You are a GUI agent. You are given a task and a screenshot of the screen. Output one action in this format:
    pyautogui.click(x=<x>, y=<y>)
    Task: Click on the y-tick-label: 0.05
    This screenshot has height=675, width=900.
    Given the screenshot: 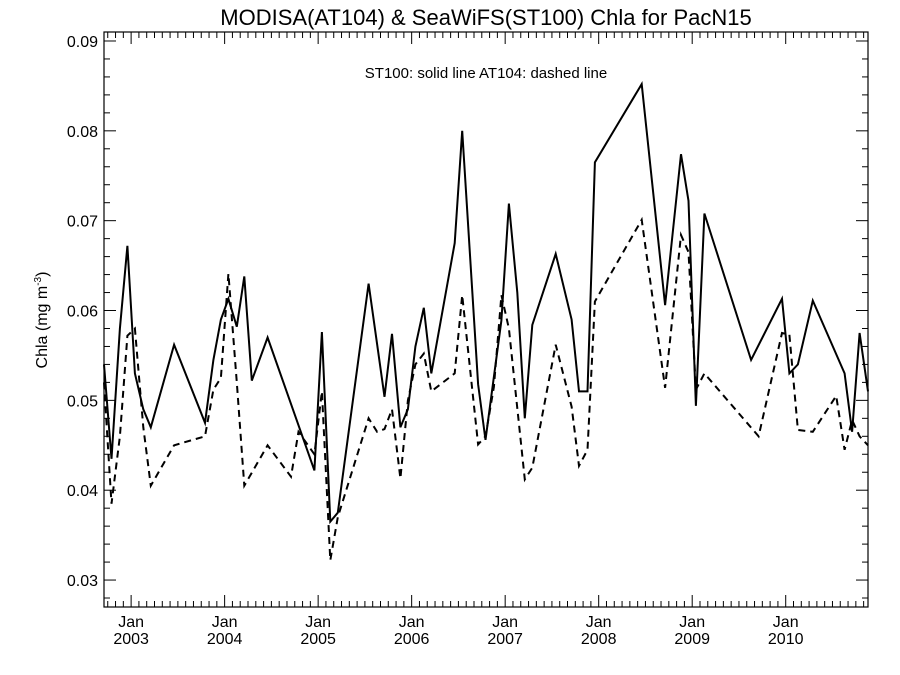 What is the action you would take?
    pyautogui.click(x=82, y=401)
    